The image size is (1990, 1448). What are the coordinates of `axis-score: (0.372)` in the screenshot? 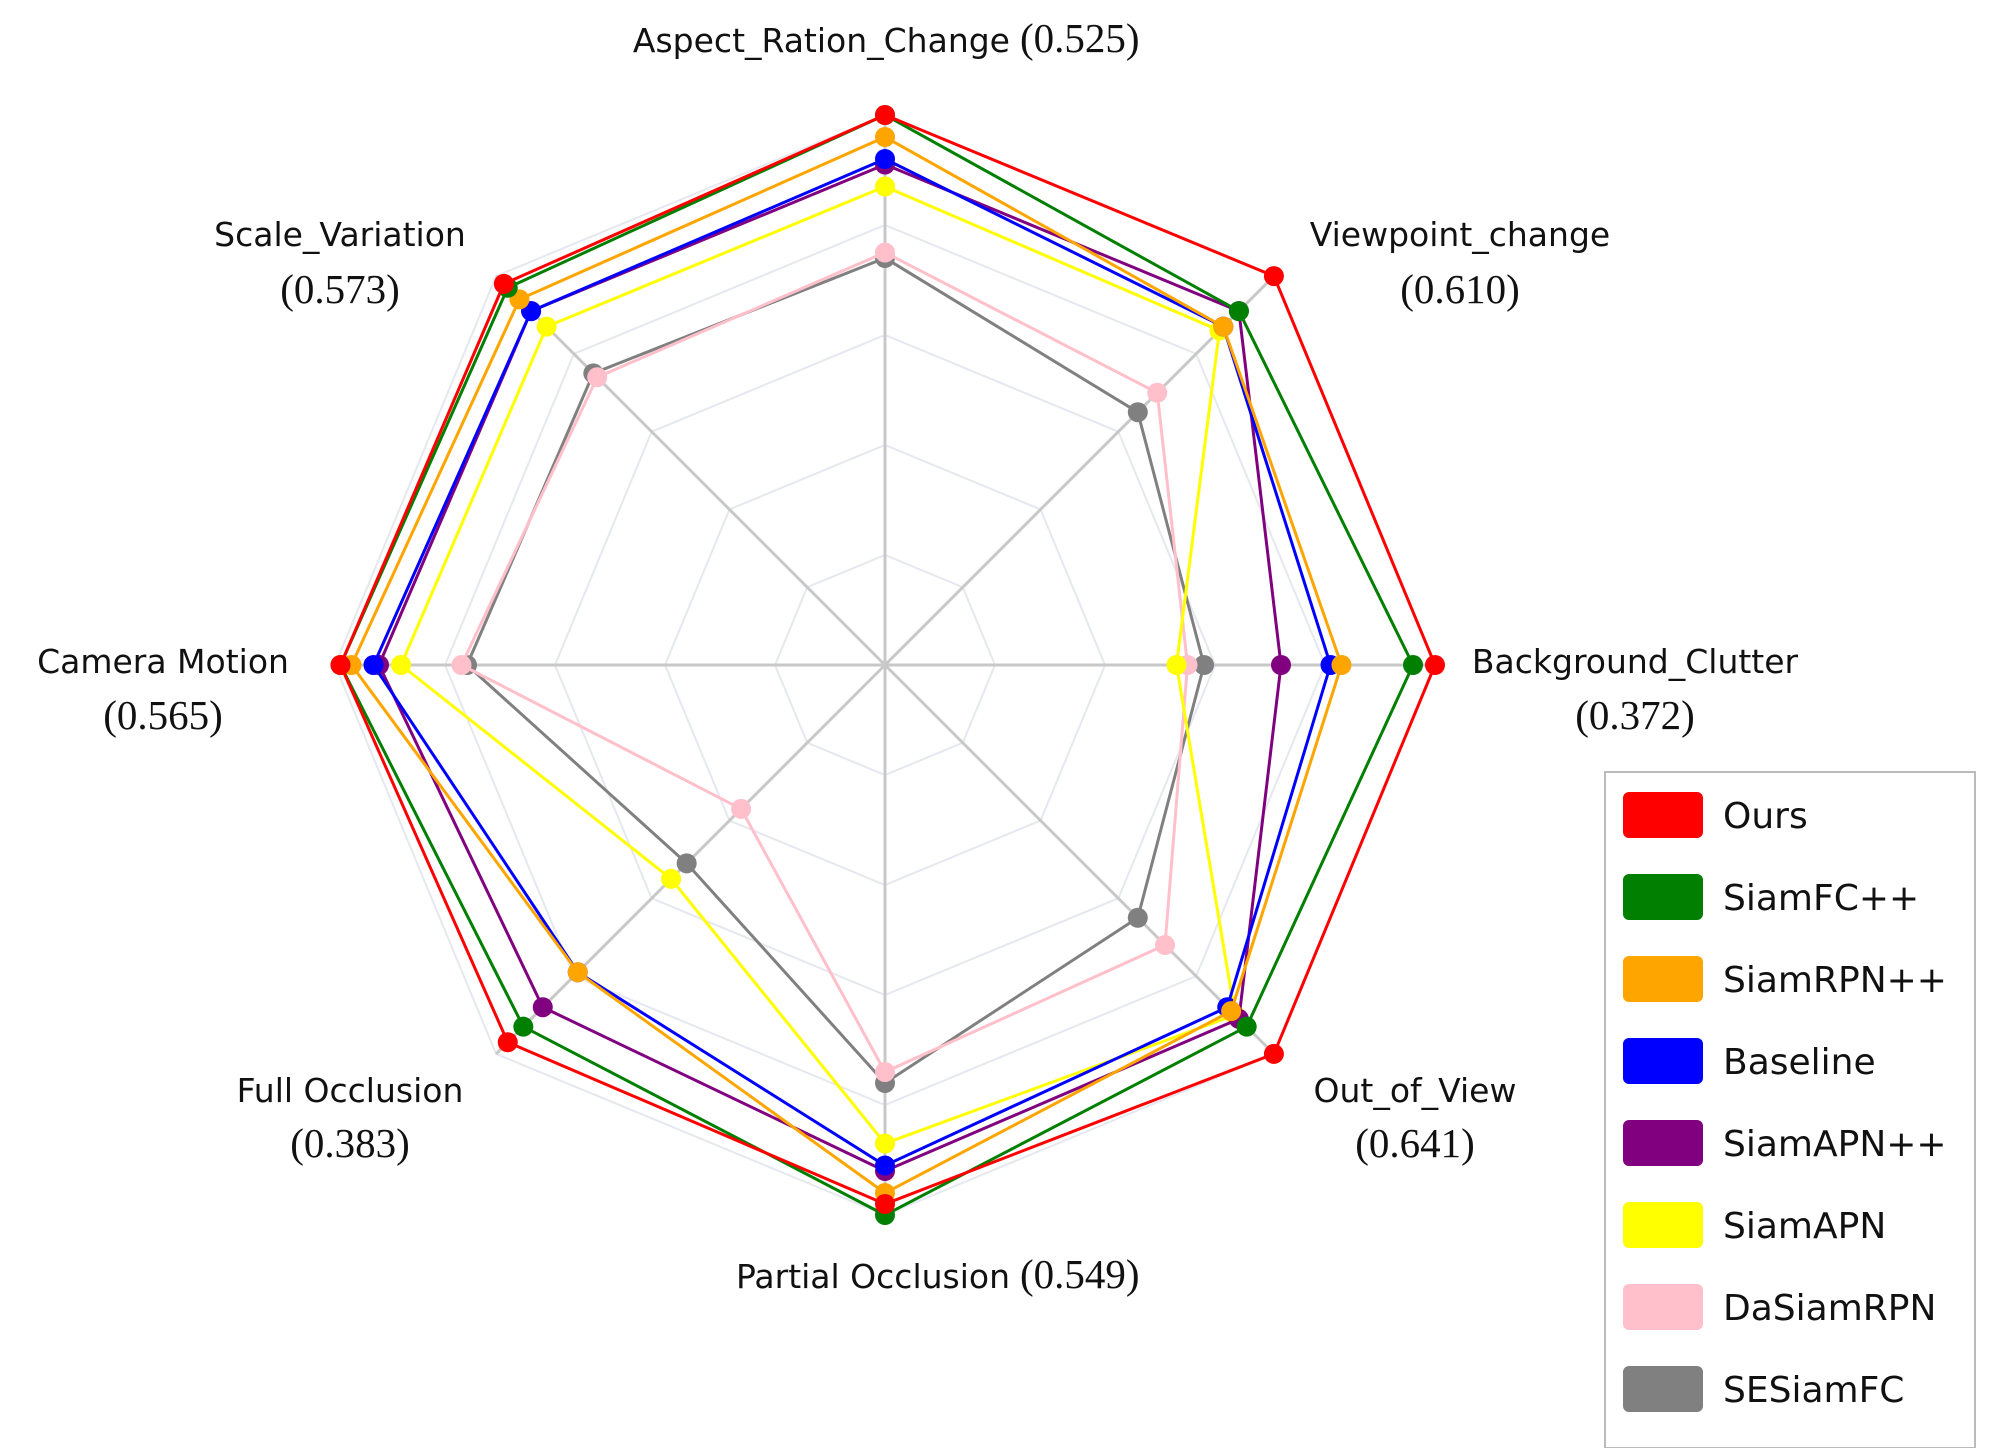 It's located at (1635, 715).